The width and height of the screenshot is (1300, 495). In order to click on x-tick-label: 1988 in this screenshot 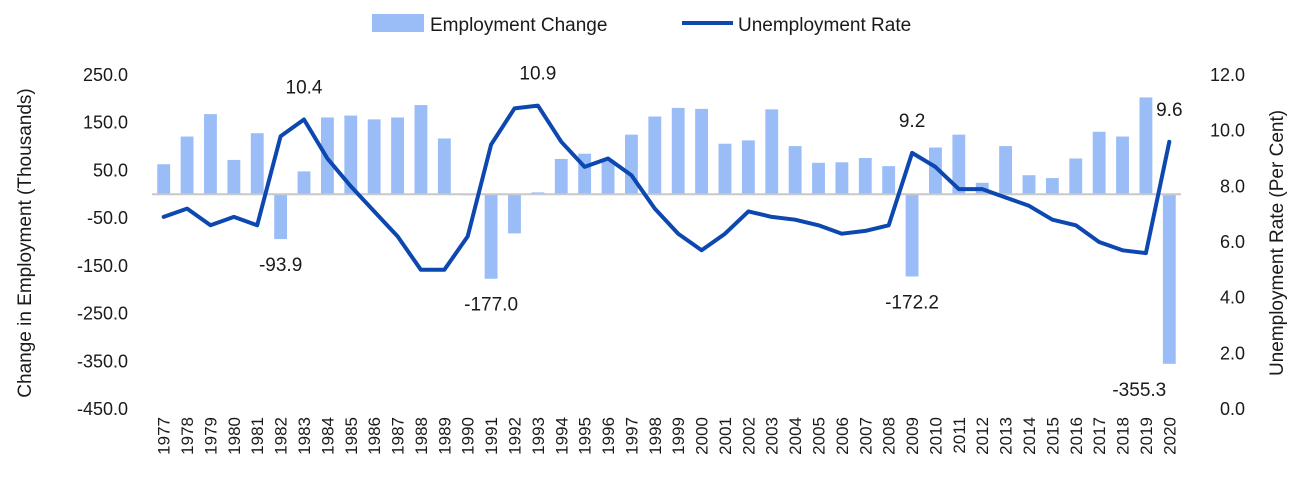, I will do `click(421, 436)`.